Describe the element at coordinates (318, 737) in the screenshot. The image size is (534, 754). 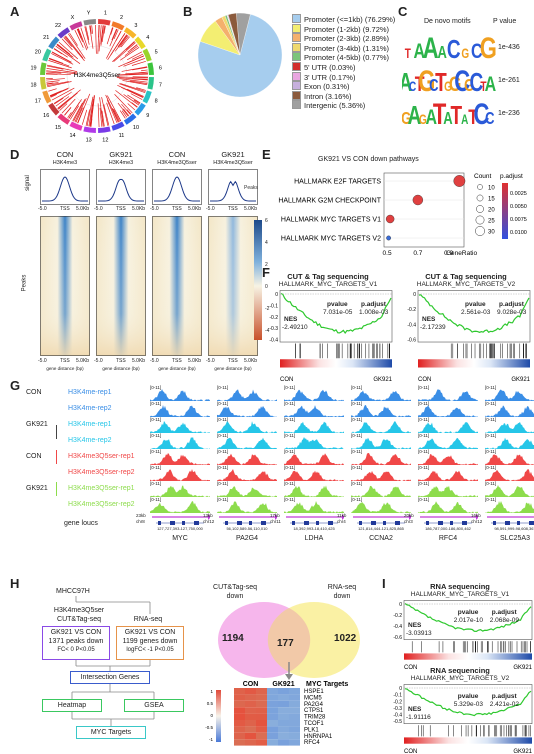
I see `heatmap-gene-label: HNRNPA1` at that location.